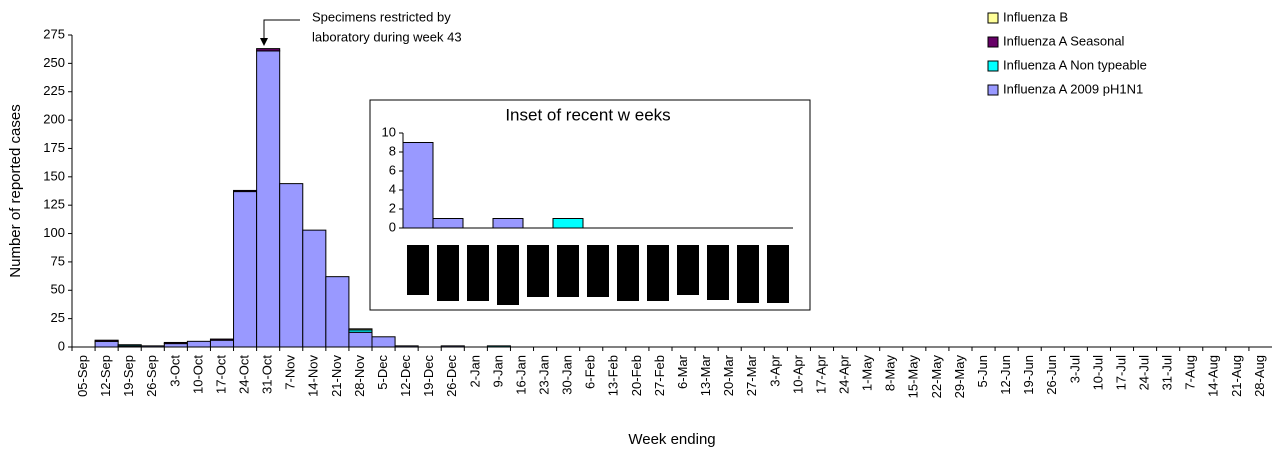 This screenshot has height=453, width=1286. Describe the element at coordinates (54, 204) in the screenshot. I see `y-tick-label: 125` at that location.